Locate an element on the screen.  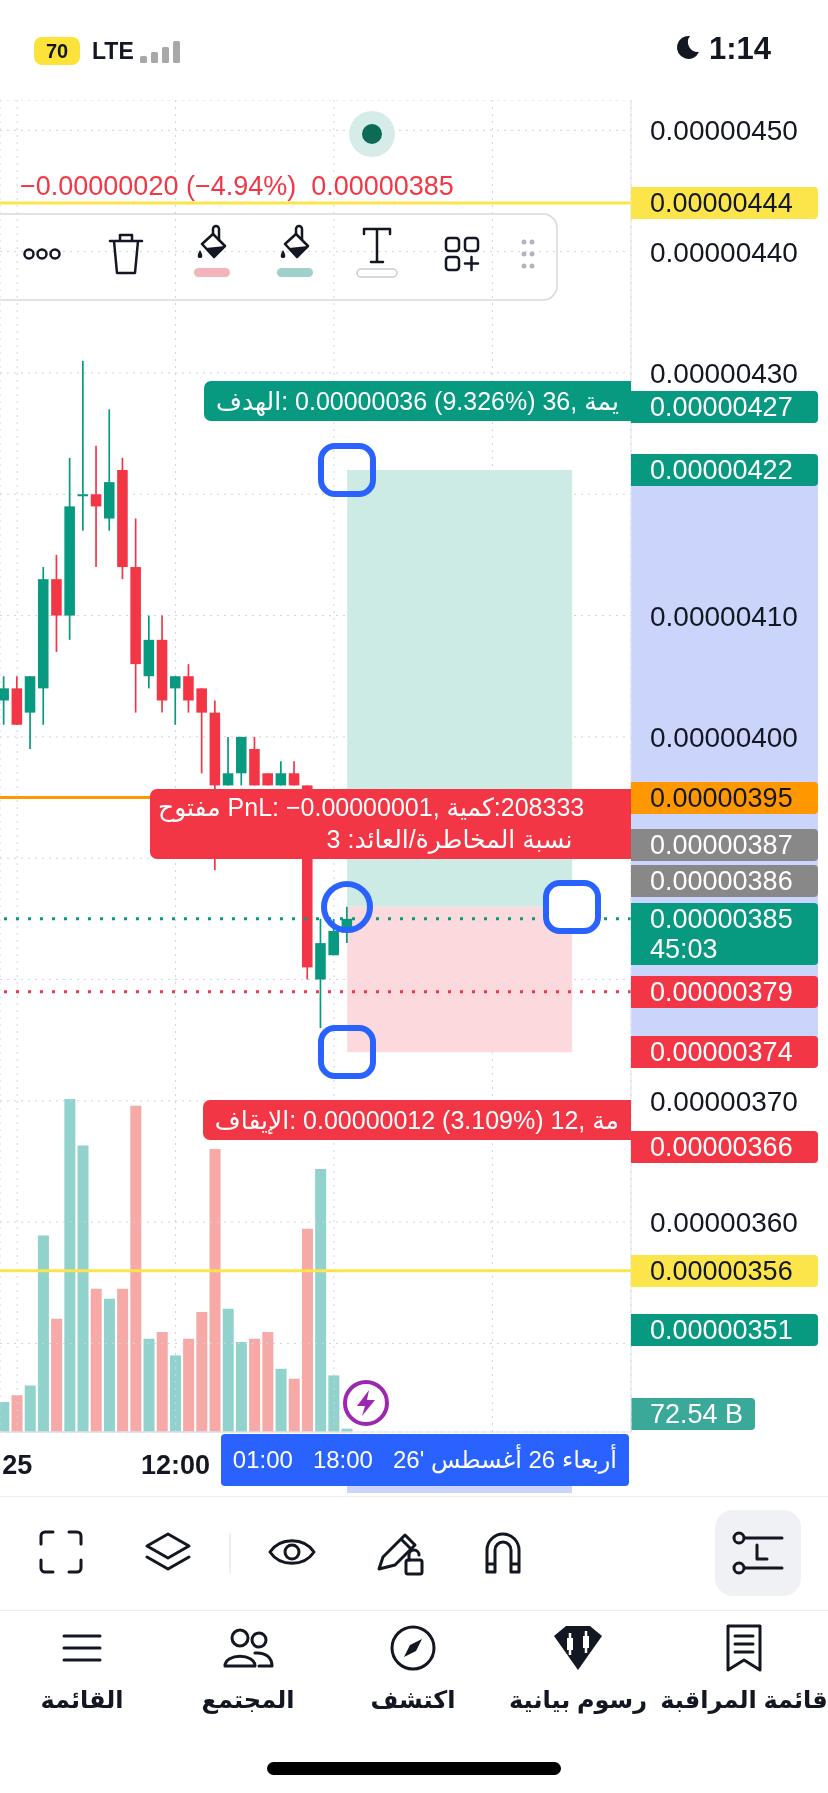
ref-line-label: 0.00000379 is located at coordinates (724, 991).